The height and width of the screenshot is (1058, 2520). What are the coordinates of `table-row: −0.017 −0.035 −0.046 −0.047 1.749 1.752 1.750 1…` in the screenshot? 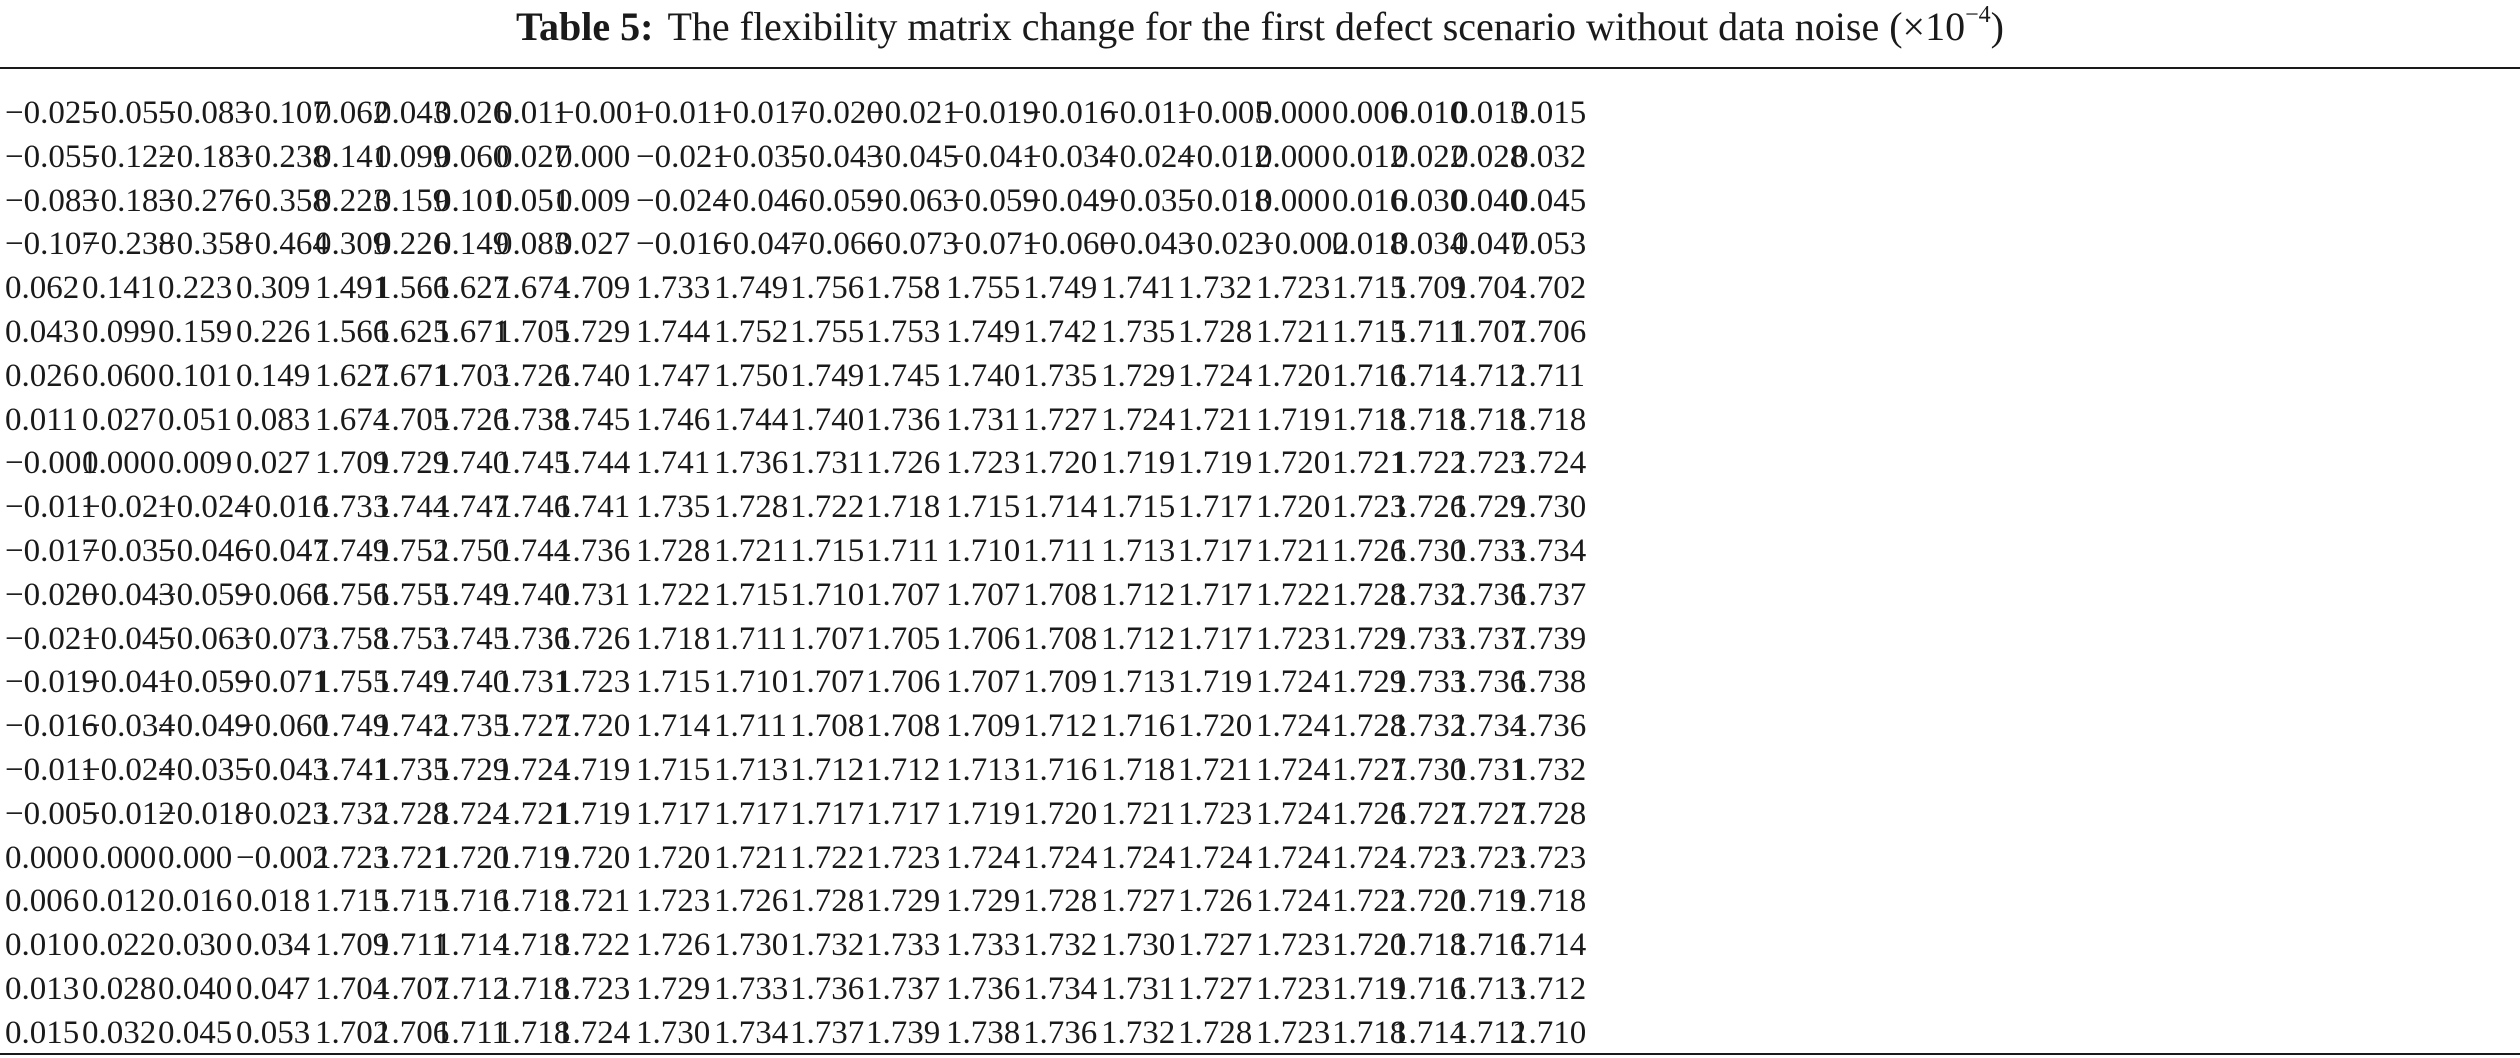 It's located at (1260, 552).